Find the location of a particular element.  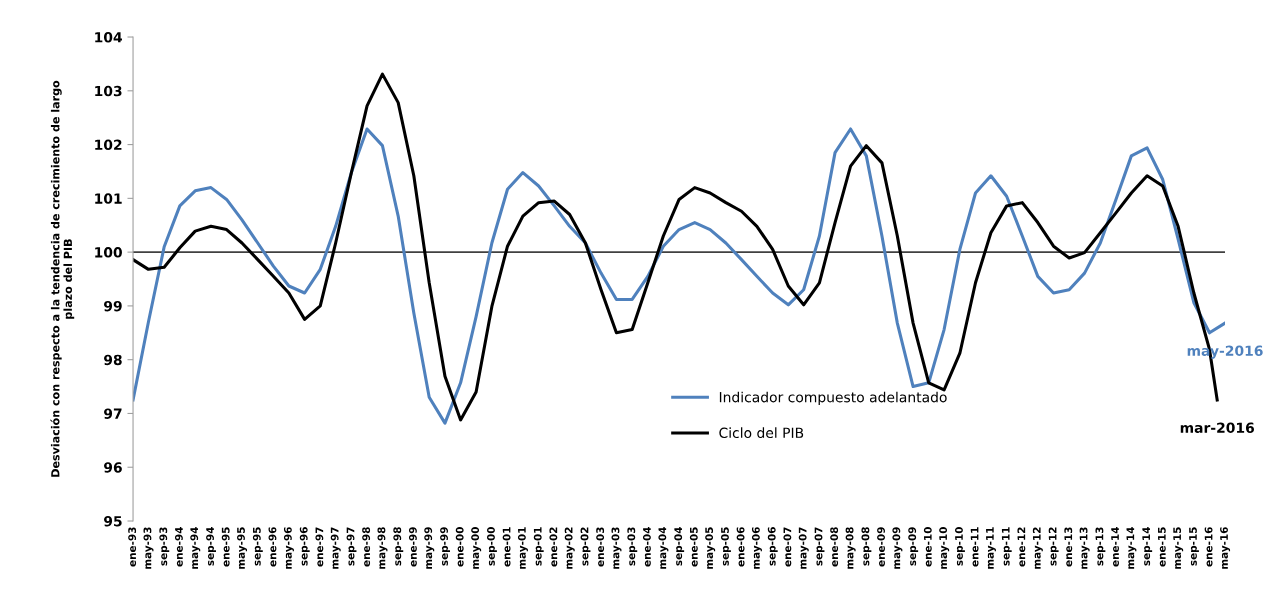

x-tick-label: sep-12 is located at coordinates (1053, 546).